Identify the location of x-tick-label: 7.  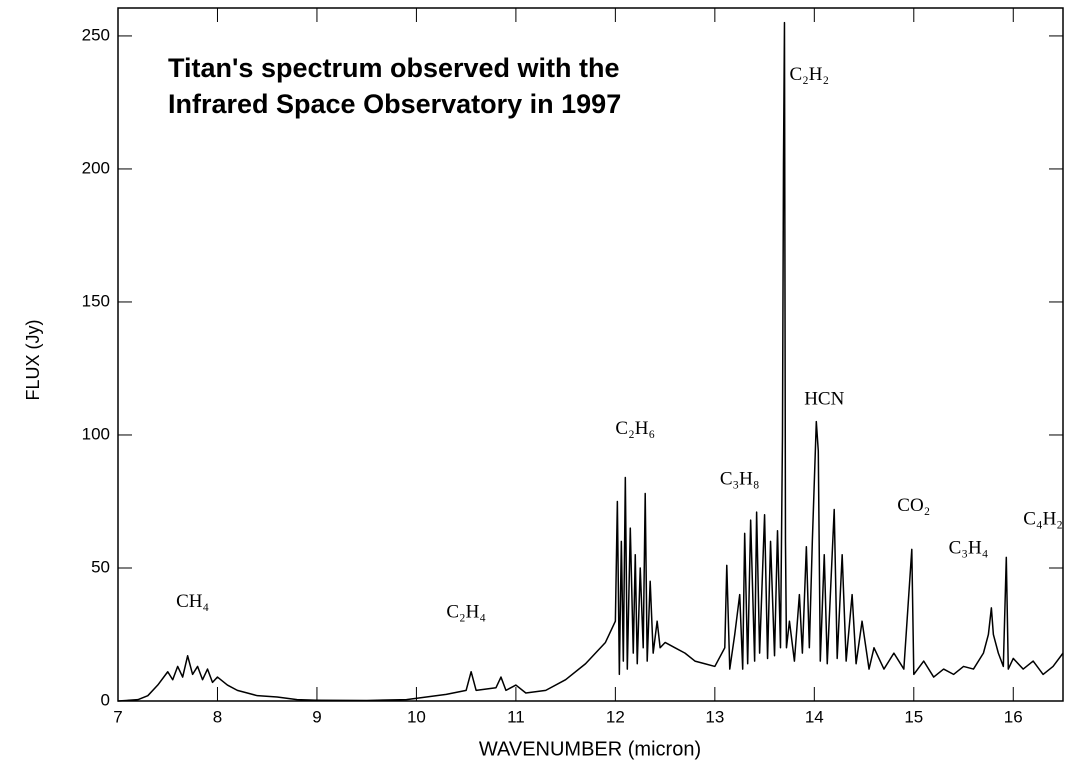
(117, 716).